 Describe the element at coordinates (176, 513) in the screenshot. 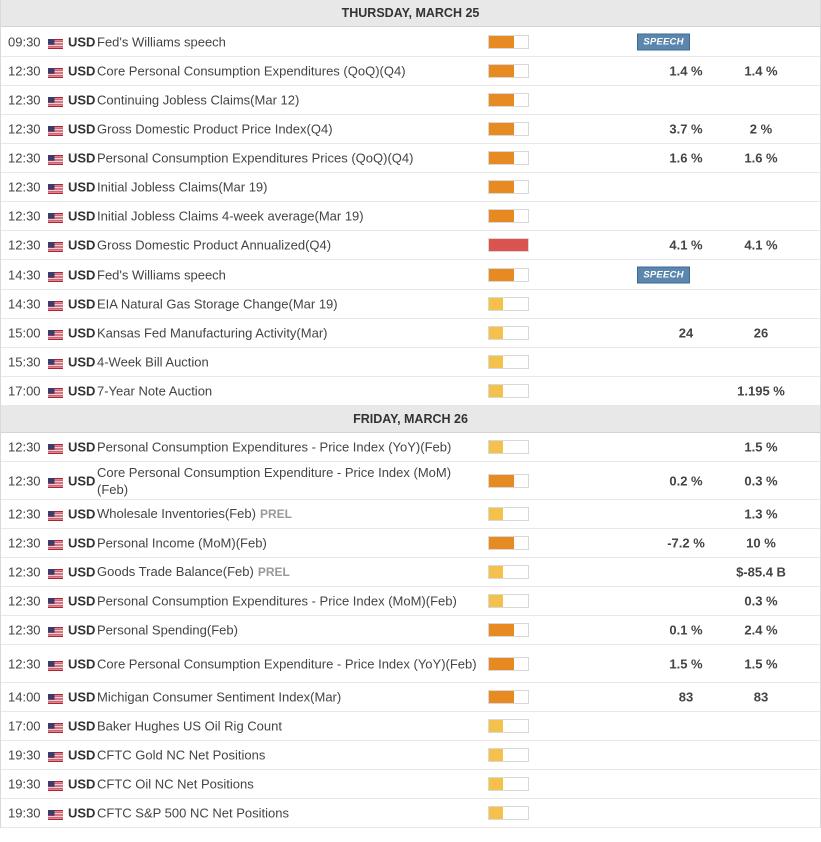

I see `event-name-text: Wholesale Inventories(Feb)` at that location.